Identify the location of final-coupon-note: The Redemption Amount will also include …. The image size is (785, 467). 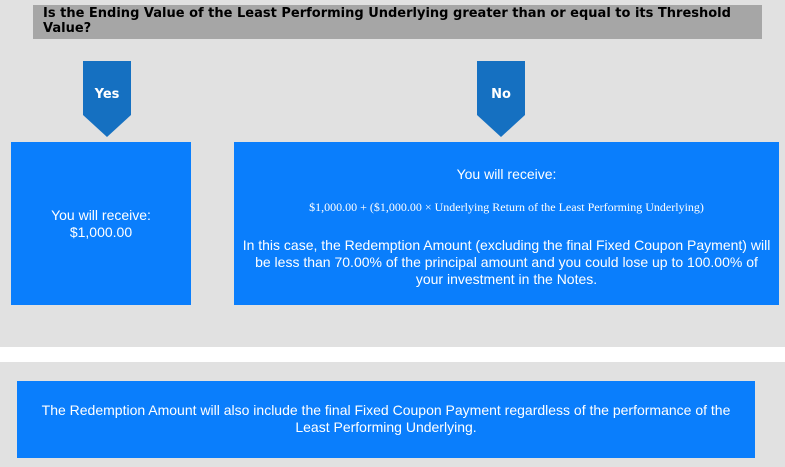
(386, 418).